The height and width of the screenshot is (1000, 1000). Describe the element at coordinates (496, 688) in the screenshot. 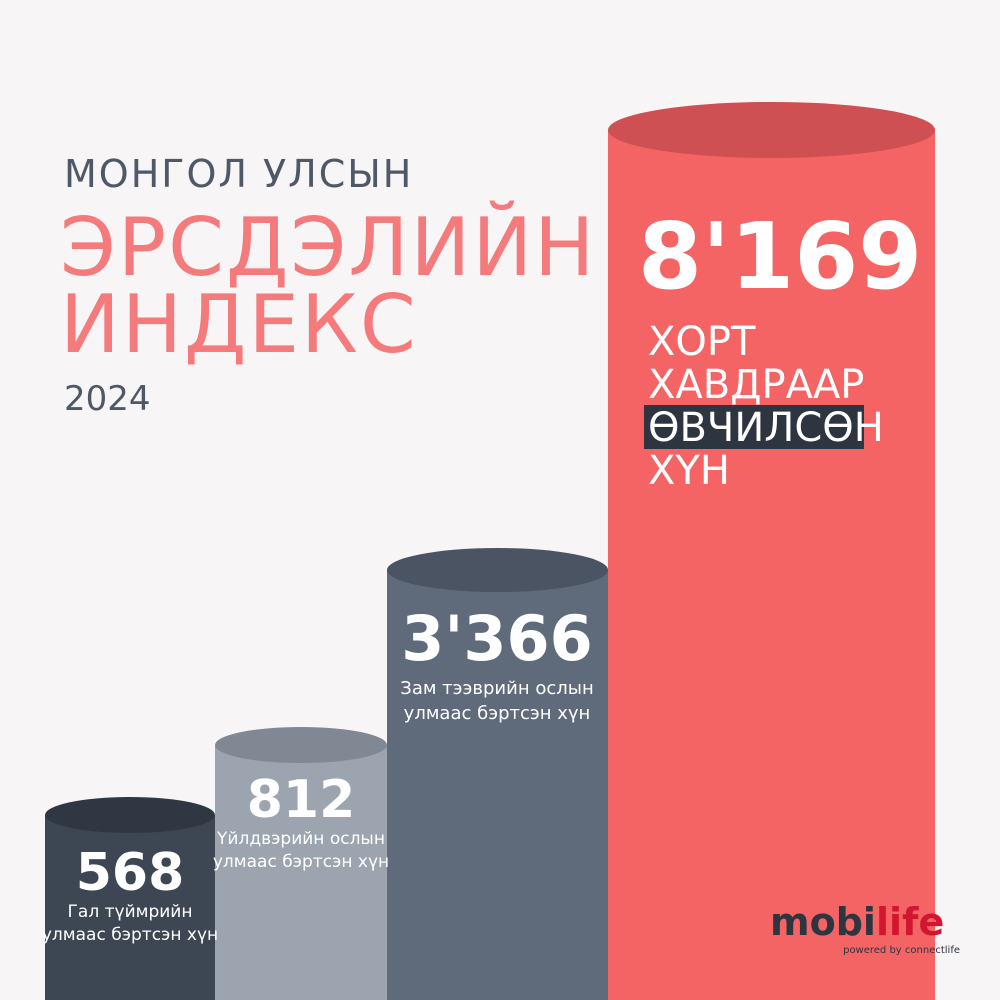

I see `caption: Зам тээврийн ослын` at that location.